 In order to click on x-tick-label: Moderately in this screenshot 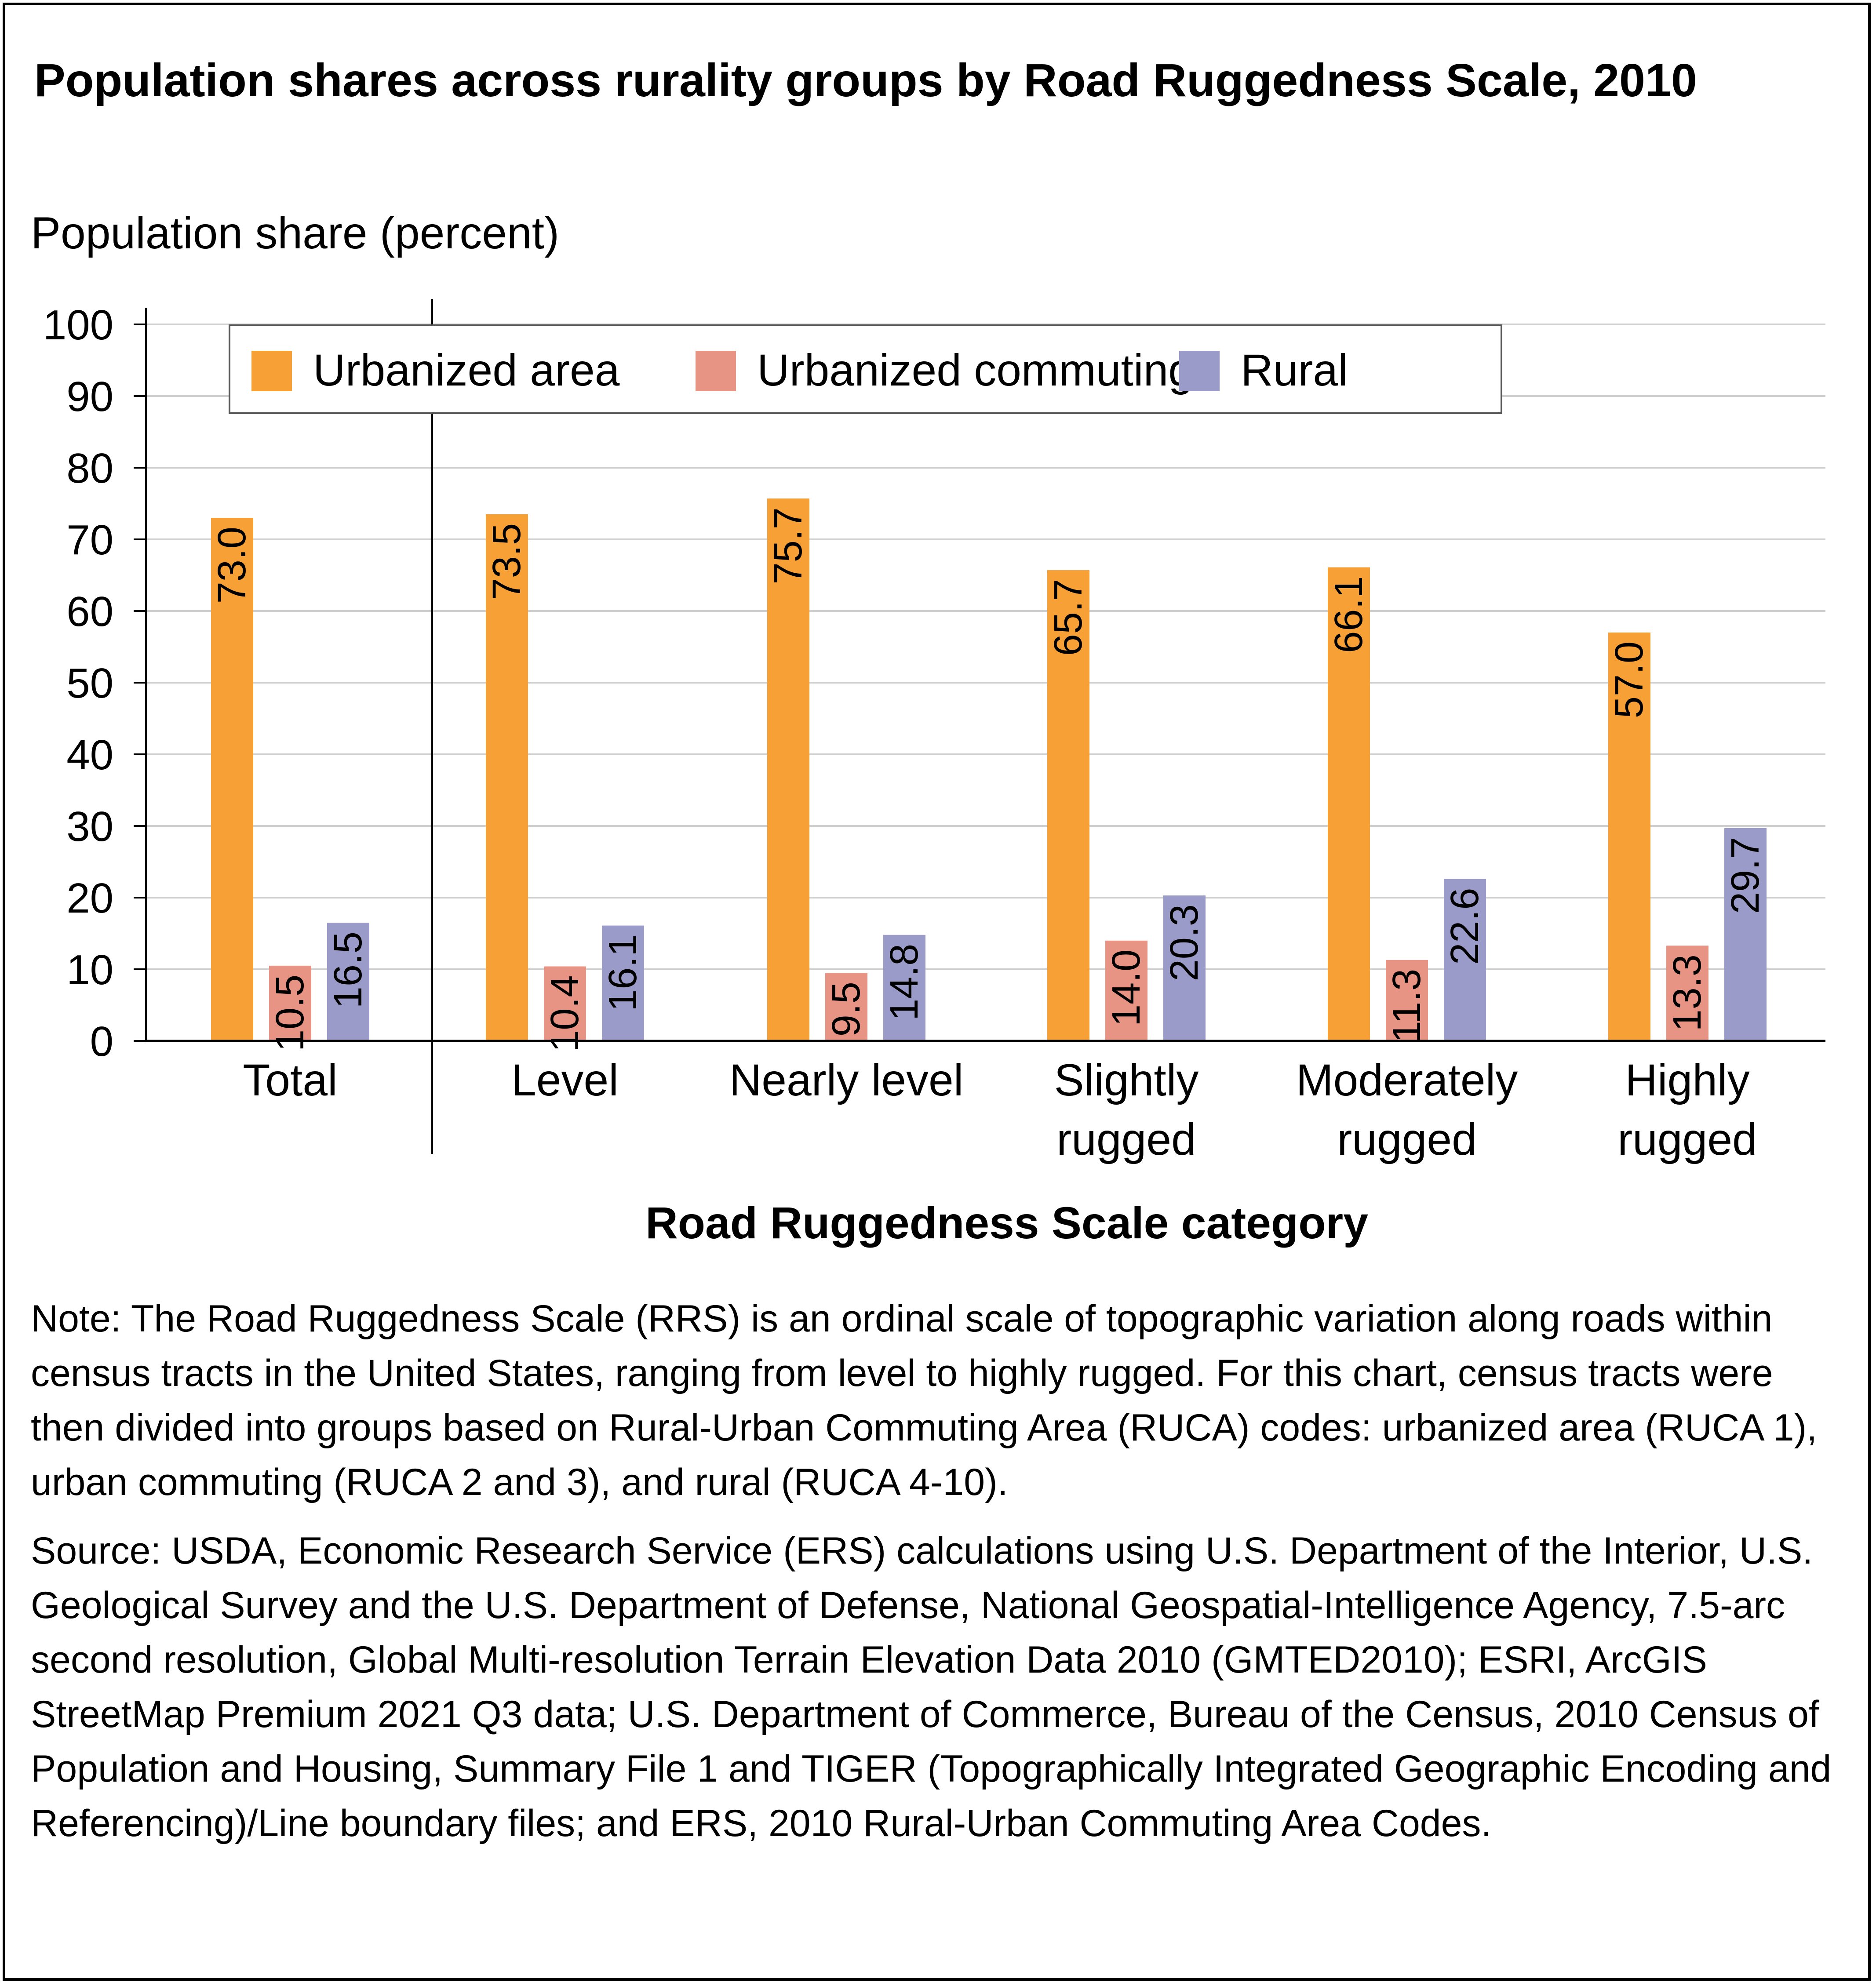, I will do `click(1407, 1080)`.